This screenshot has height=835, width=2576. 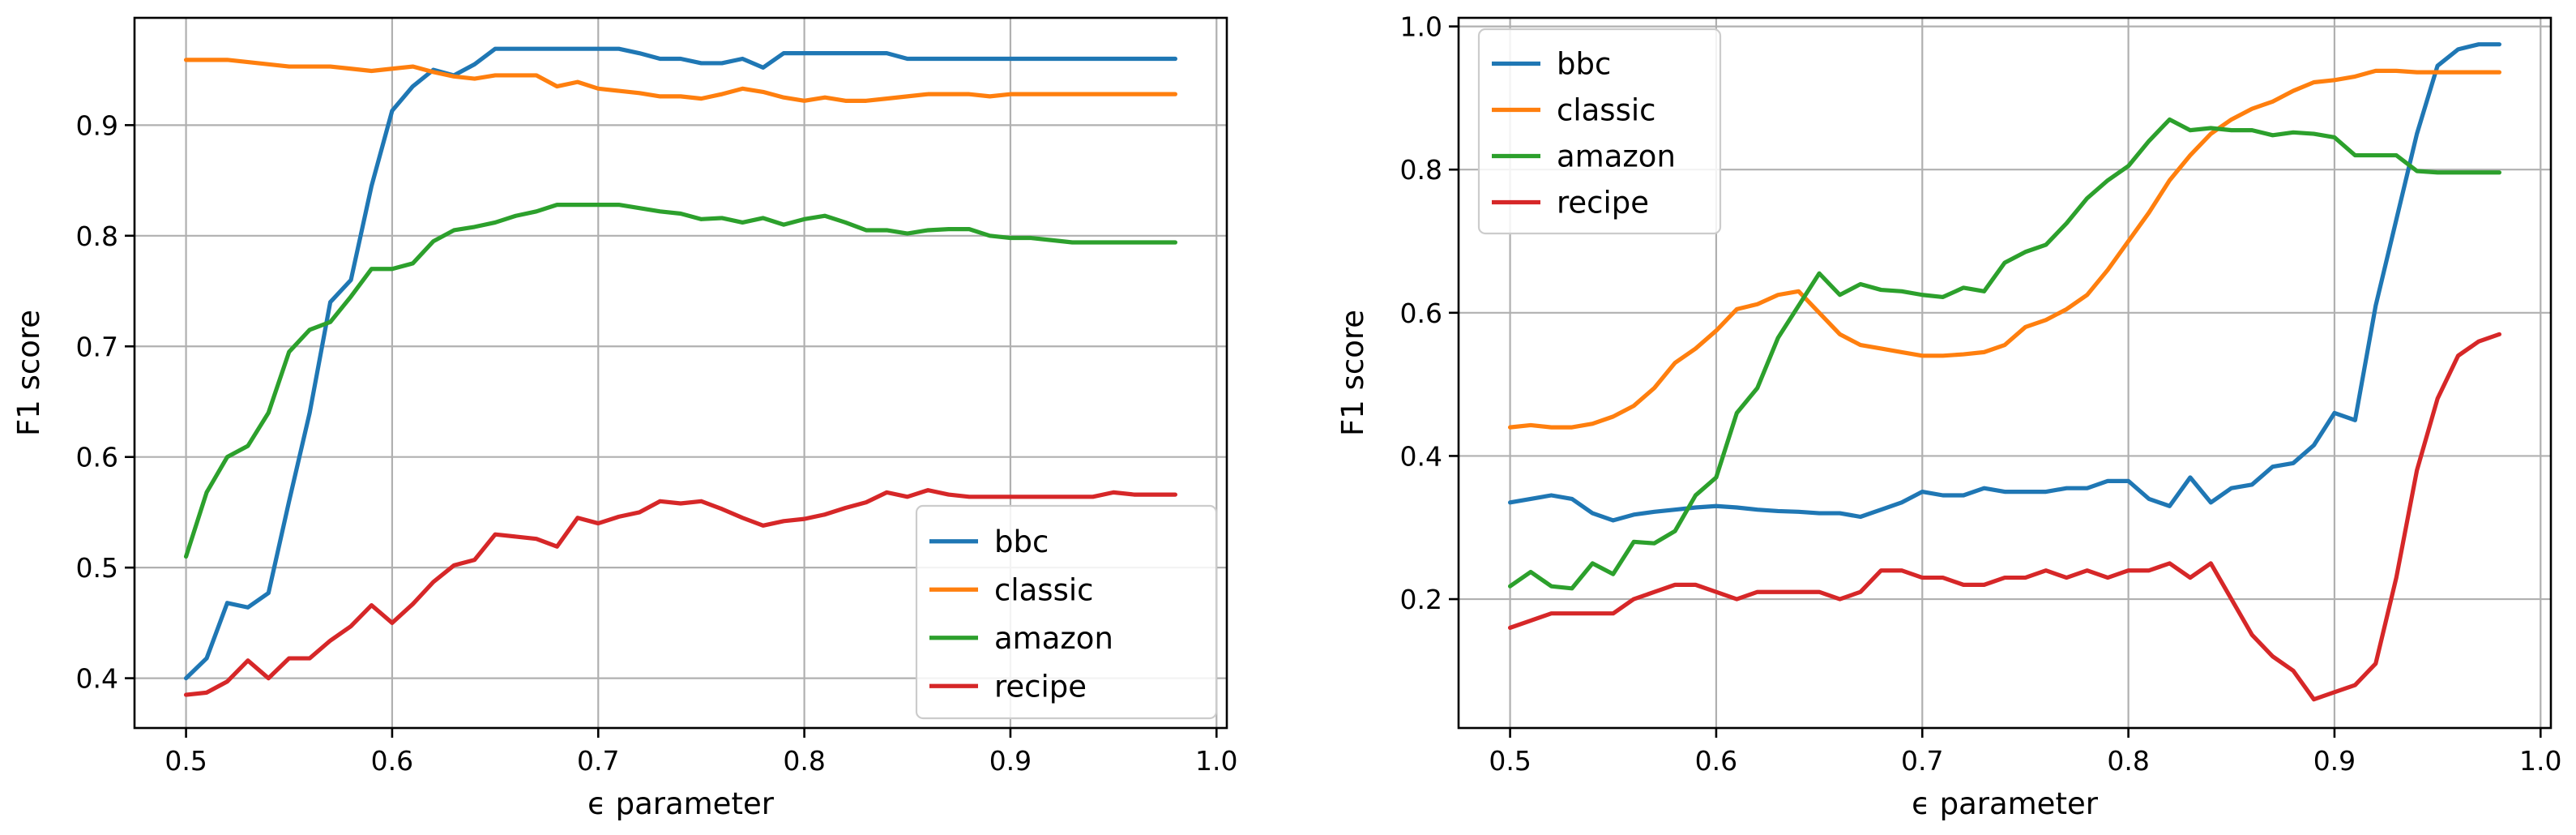 I want to click on series-line-recipe, so click(x=680, y=592).